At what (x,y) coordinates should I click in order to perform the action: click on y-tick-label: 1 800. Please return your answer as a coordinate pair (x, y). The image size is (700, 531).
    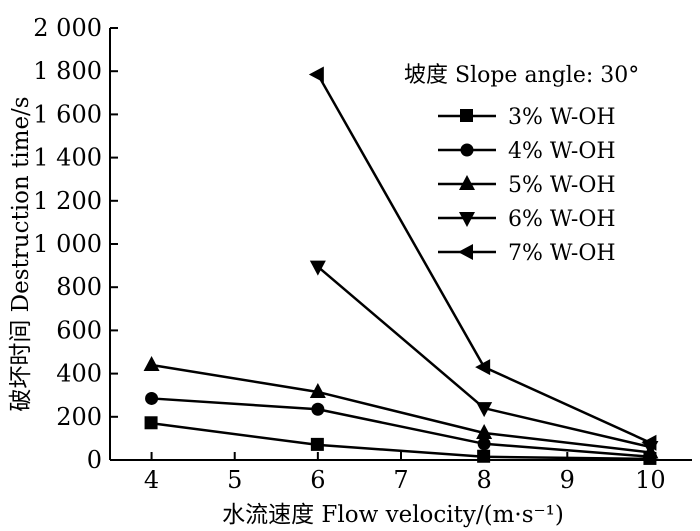
    Looking at the image, I should click on (67, 71).